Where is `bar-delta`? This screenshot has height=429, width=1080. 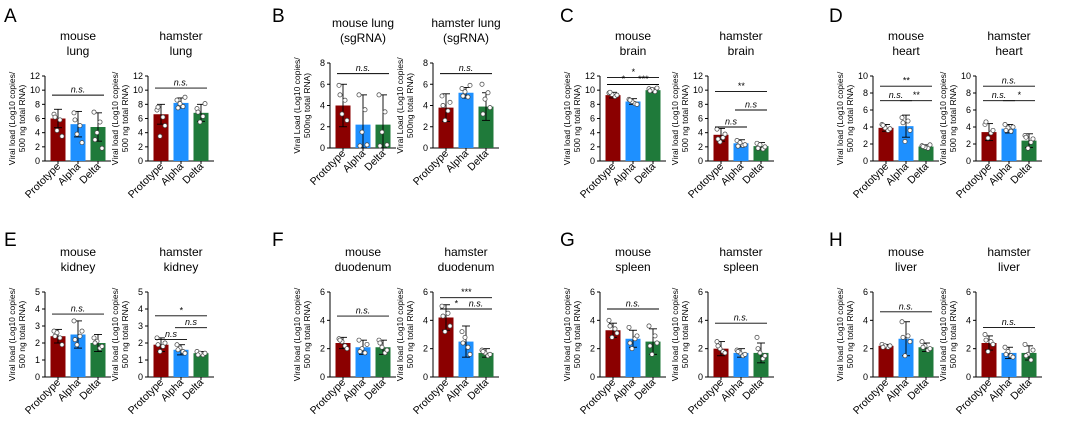 bar-delta is located at coordinates (486, 364).